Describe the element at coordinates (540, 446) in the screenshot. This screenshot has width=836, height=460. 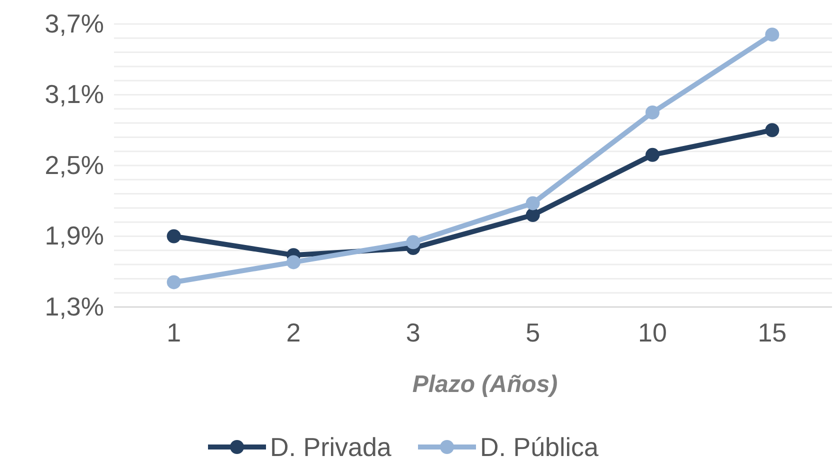
I see `legend-label: D. Pública` at that location.